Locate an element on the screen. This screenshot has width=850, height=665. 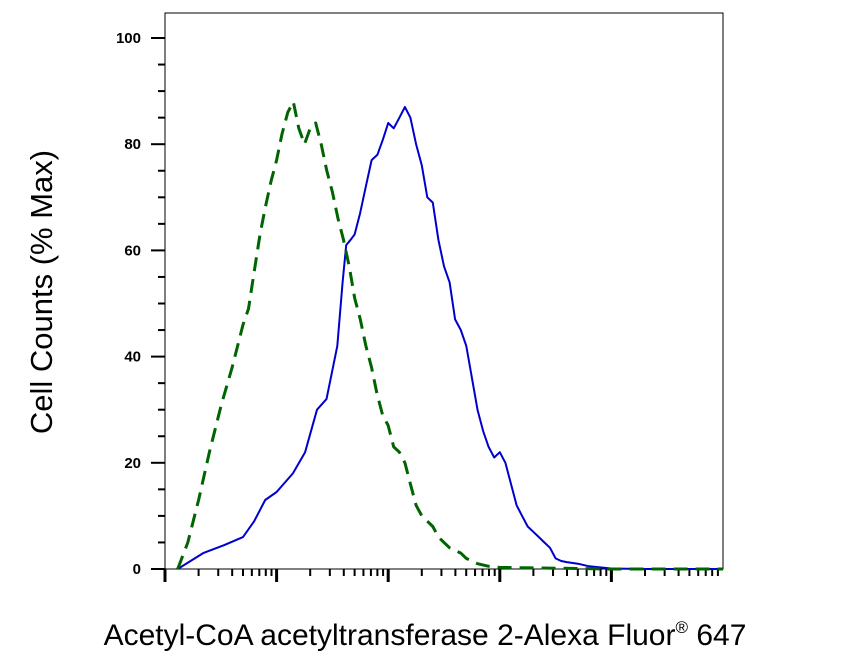
y-tick-label: 80 is located at coordinates (132, 144).